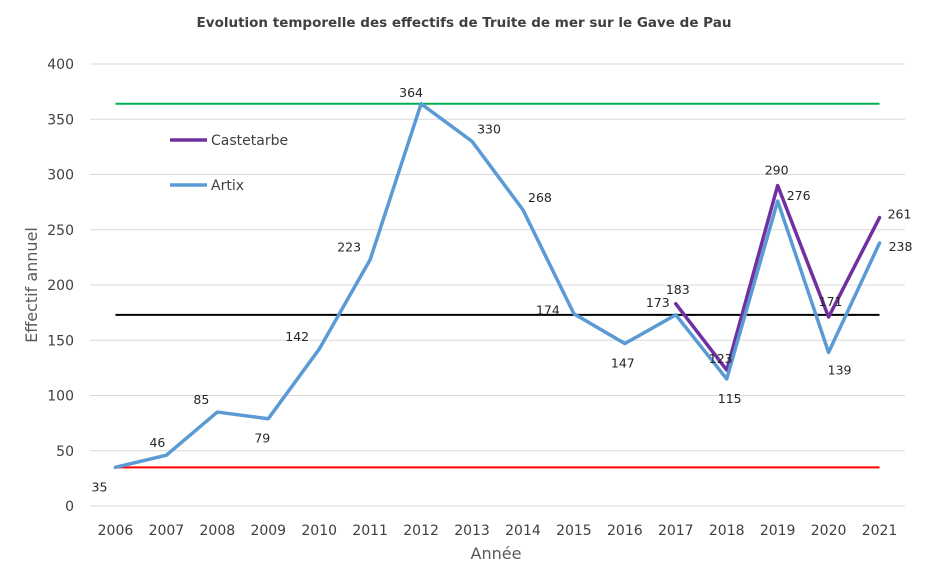 The width and height of the screenshot is (929, 572). Describe the element at coordinates (625, 531) in the screenshot. I see `x-tick-label: 2016` at that location.